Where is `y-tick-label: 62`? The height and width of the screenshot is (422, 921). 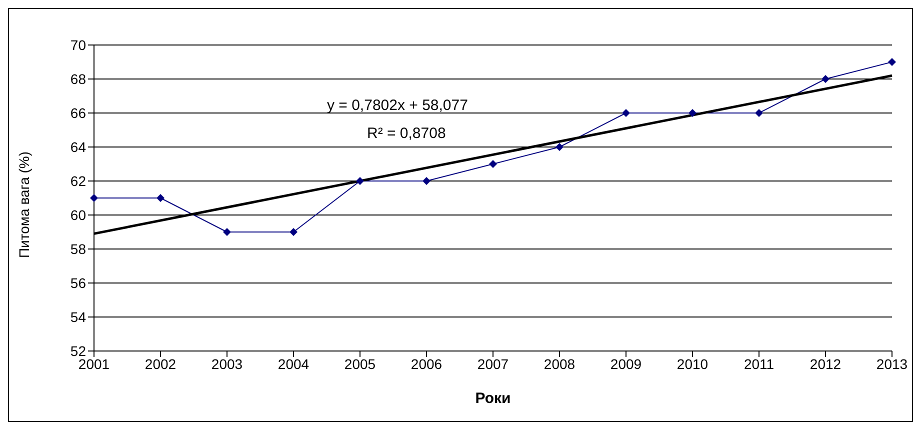 y-tick-label: 62 is located at coordinates (78, 180).